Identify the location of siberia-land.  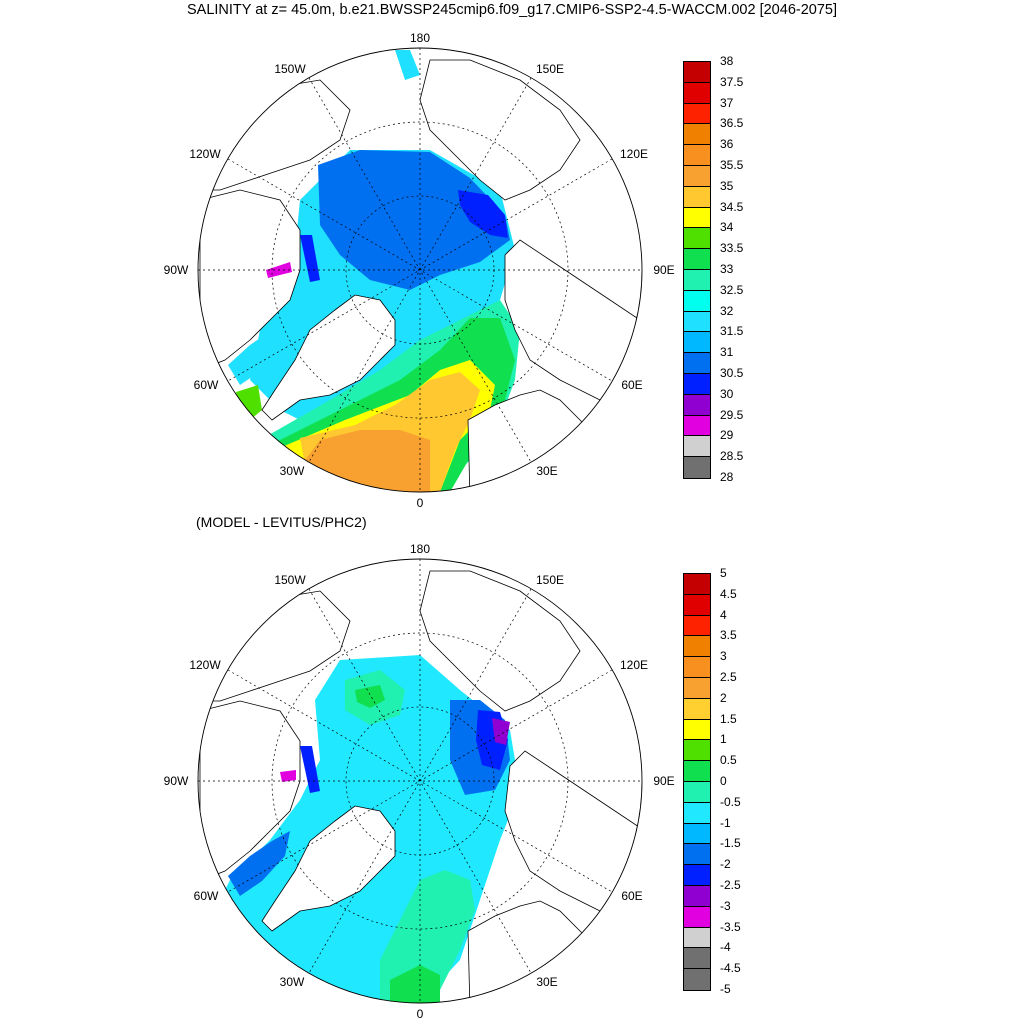
(573, 330).